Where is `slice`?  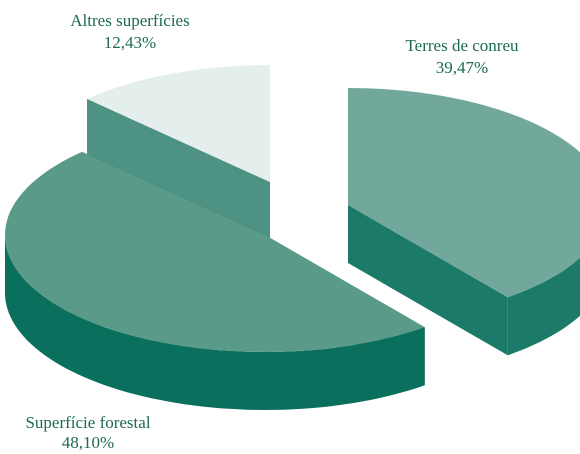 slice is located at coordinates (178, 153).